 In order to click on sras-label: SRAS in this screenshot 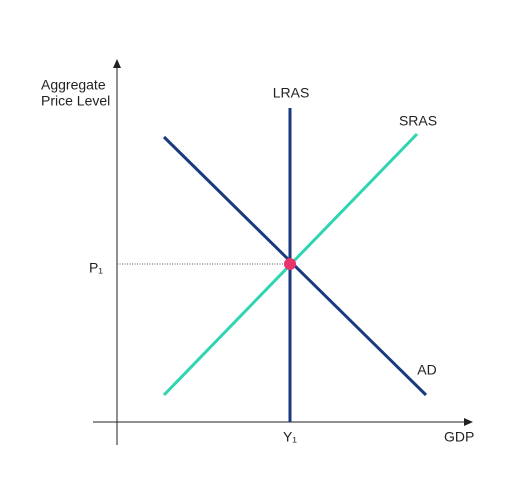, I will do `click(418, 121)`.